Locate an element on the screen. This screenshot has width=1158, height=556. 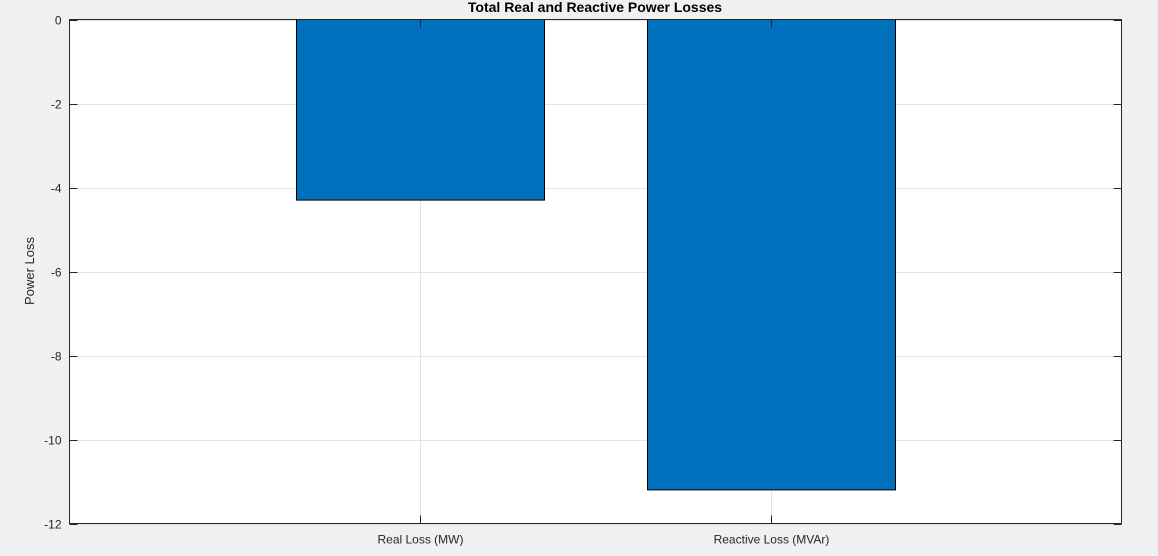
y-tick-label: 0 is located at coordinates (58, 21).